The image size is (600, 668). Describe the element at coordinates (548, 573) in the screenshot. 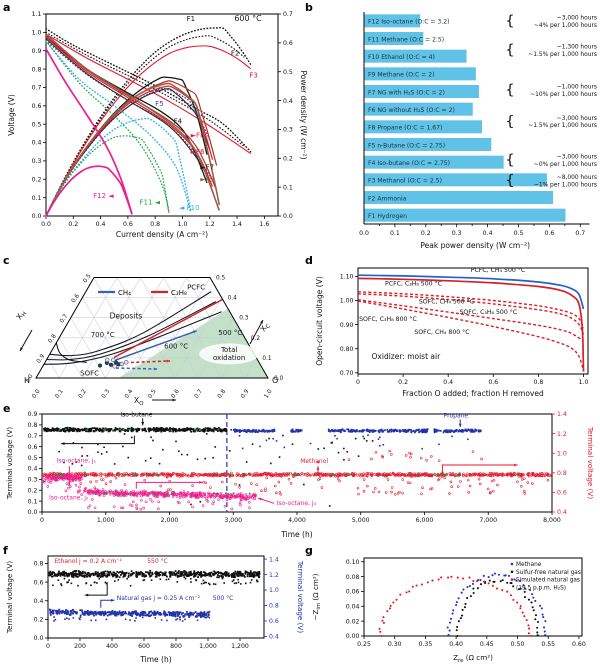

I see `svg-text: Sulfur-free natural gas` at that location.